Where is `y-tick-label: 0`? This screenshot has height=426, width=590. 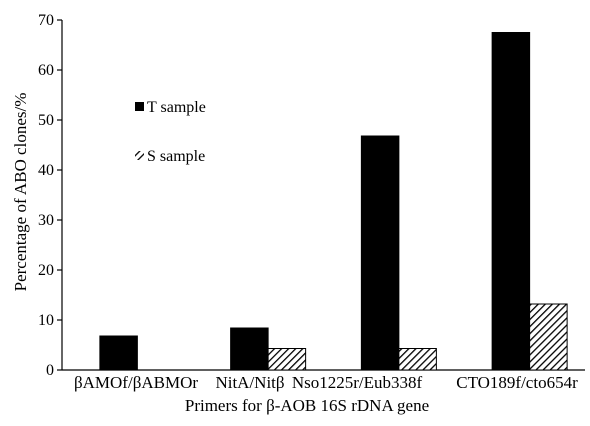 y-tick-label: 0 is located at coordinates (50, 370).